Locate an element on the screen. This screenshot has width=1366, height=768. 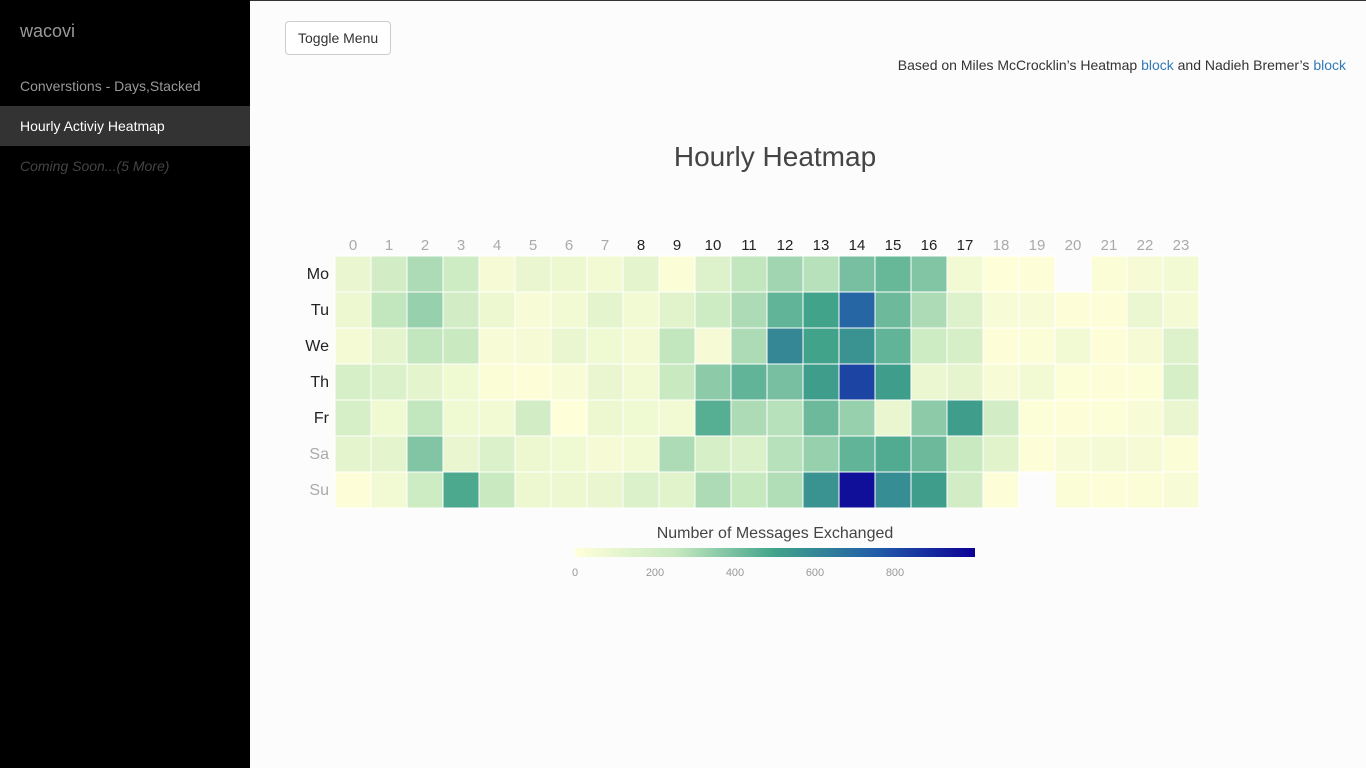
hour-label-16: 16 is located at coordinates (929, 245).